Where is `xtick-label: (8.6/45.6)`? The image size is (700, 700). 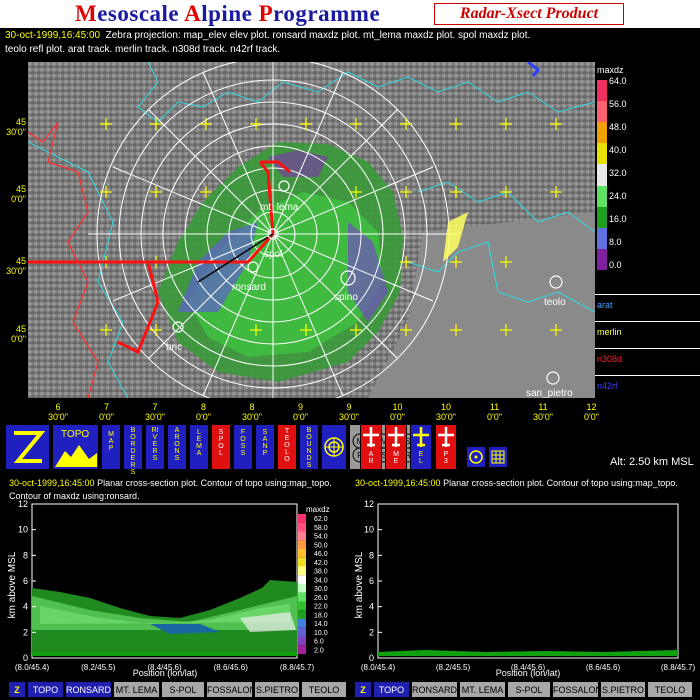 xtick-label: (8.6/45.6) is located at coordinates (603, 667).